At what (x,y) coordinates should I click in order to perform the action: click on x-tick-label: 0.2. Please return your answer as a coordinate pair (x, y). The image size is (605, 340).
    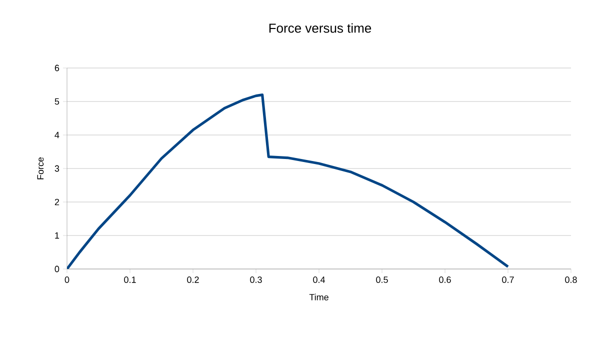
    Looking at the image, I should click on (193, 279).